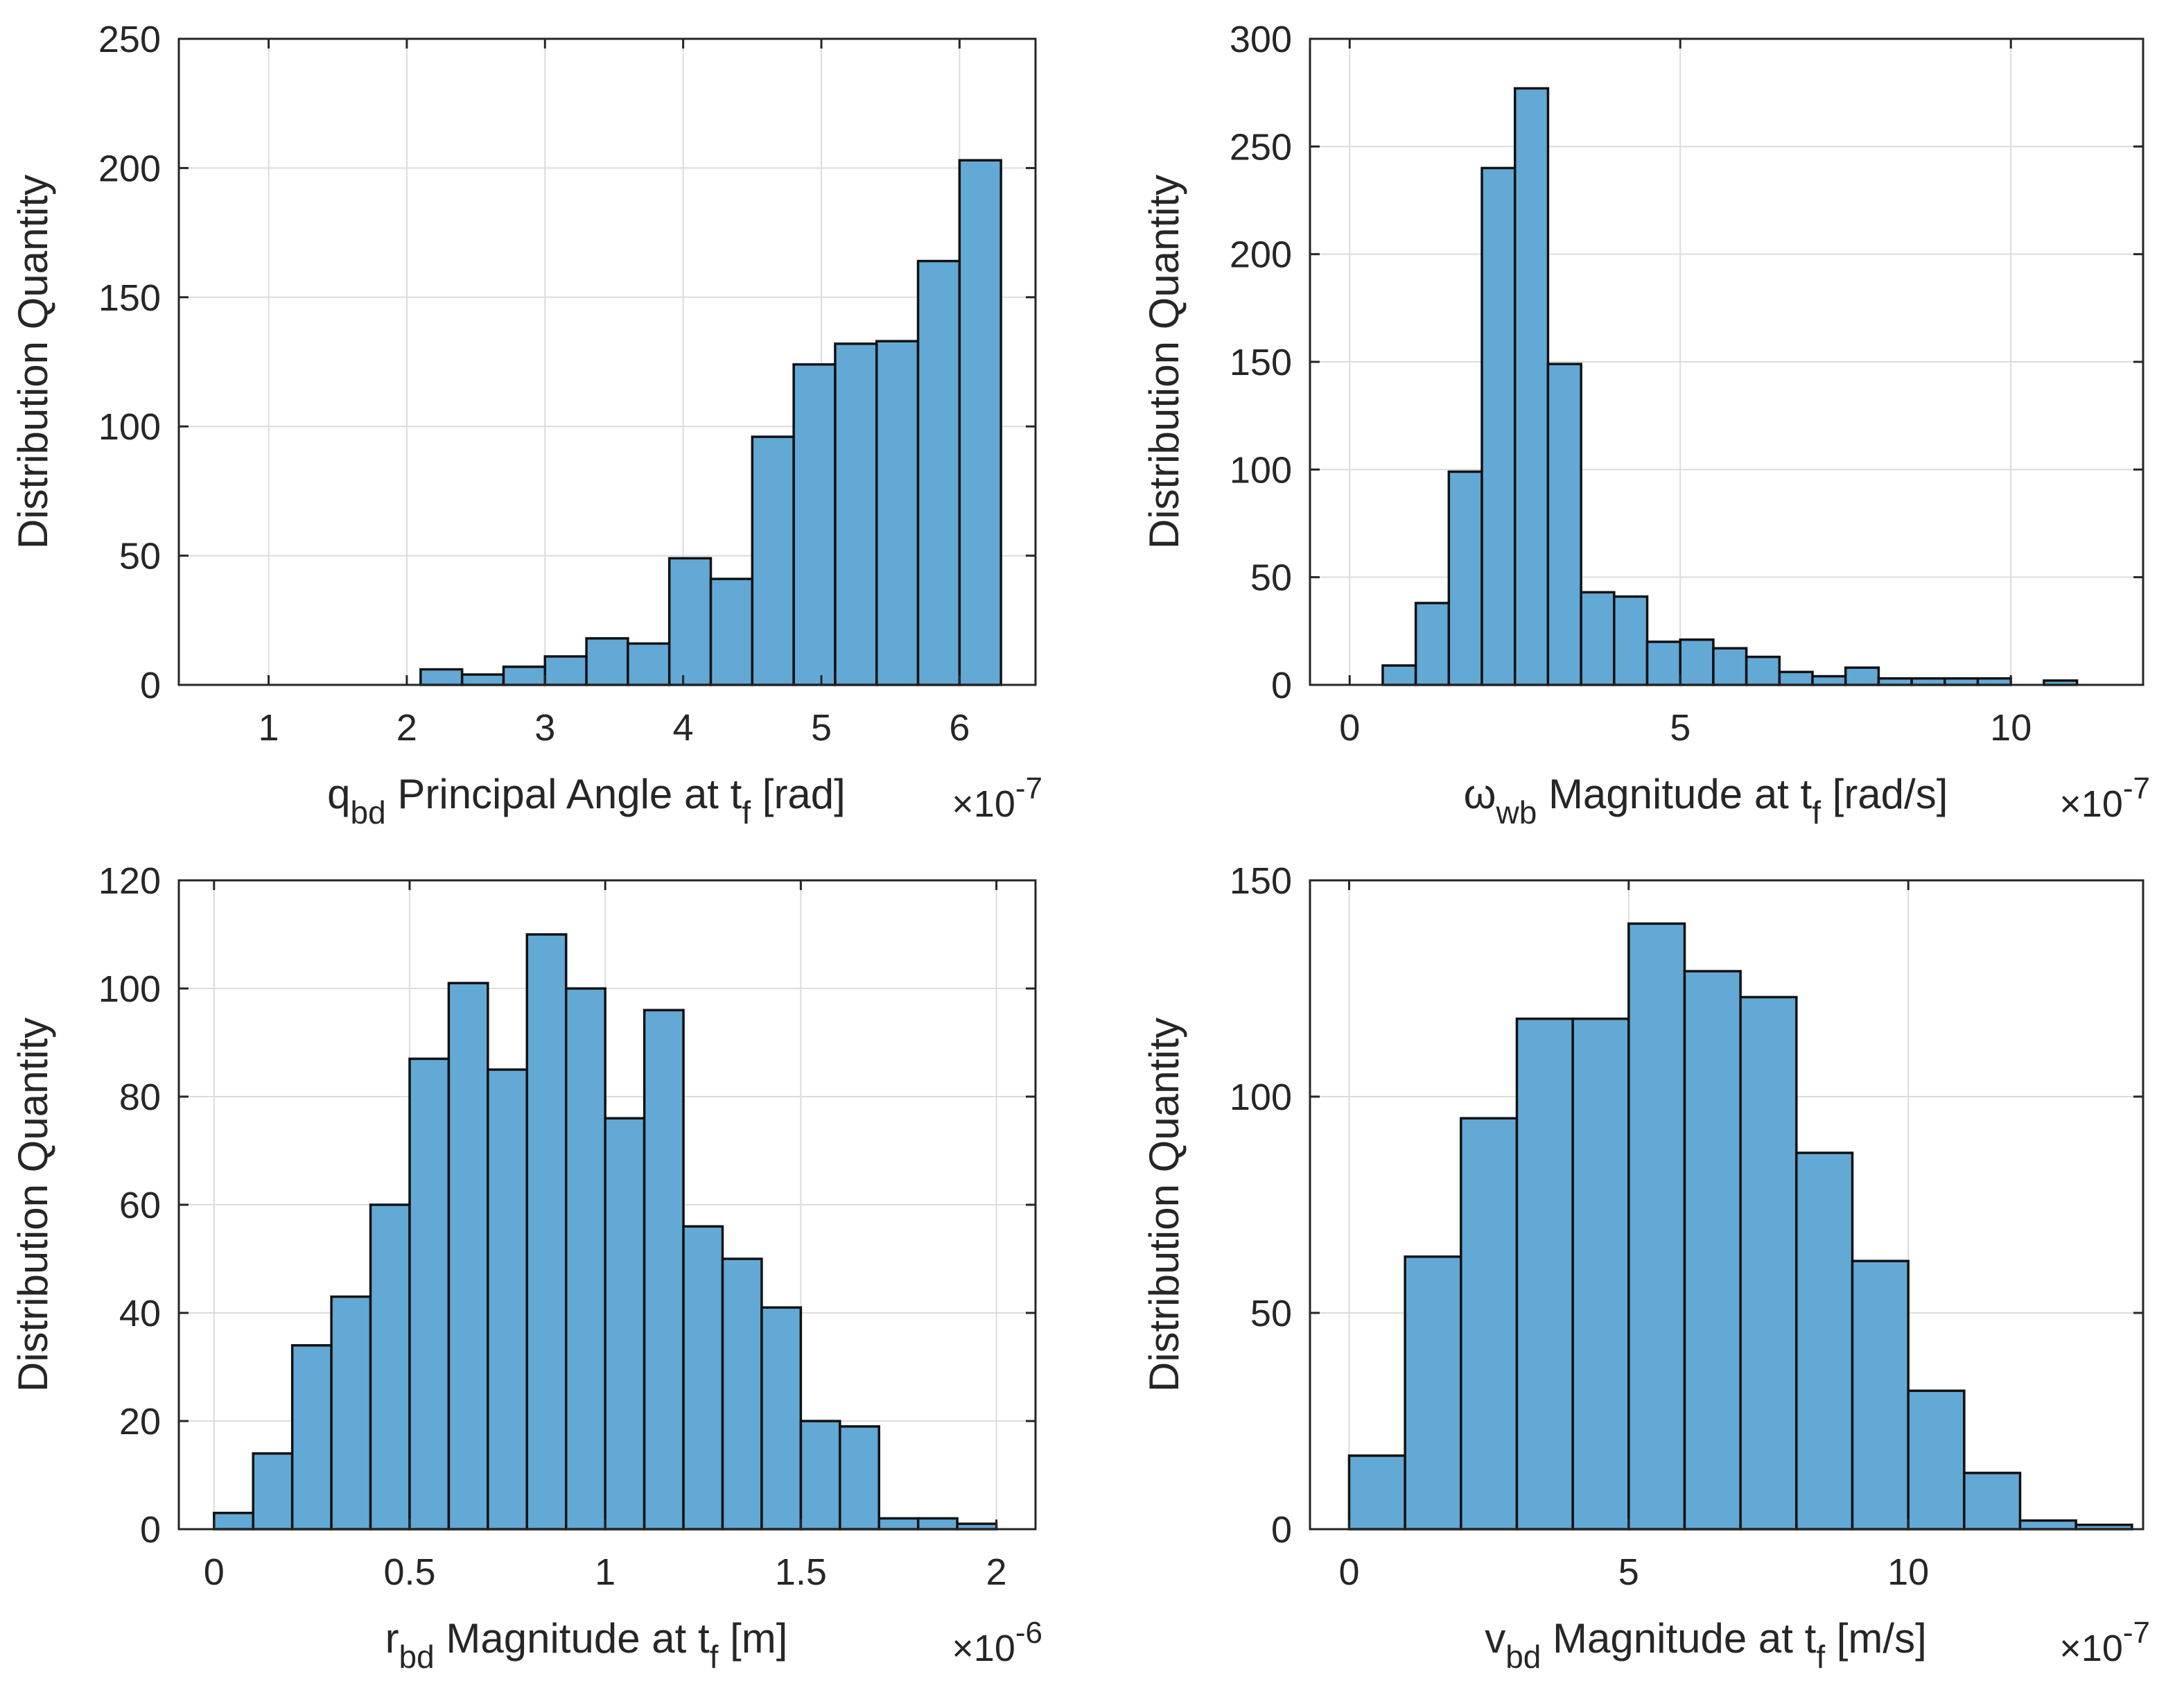 The width and height of the screenshot is (2184, 1690). Describe the element at coordinates (214, 1572) in the screenshot. I see `chart3-x-tick-label: 0` at that location.